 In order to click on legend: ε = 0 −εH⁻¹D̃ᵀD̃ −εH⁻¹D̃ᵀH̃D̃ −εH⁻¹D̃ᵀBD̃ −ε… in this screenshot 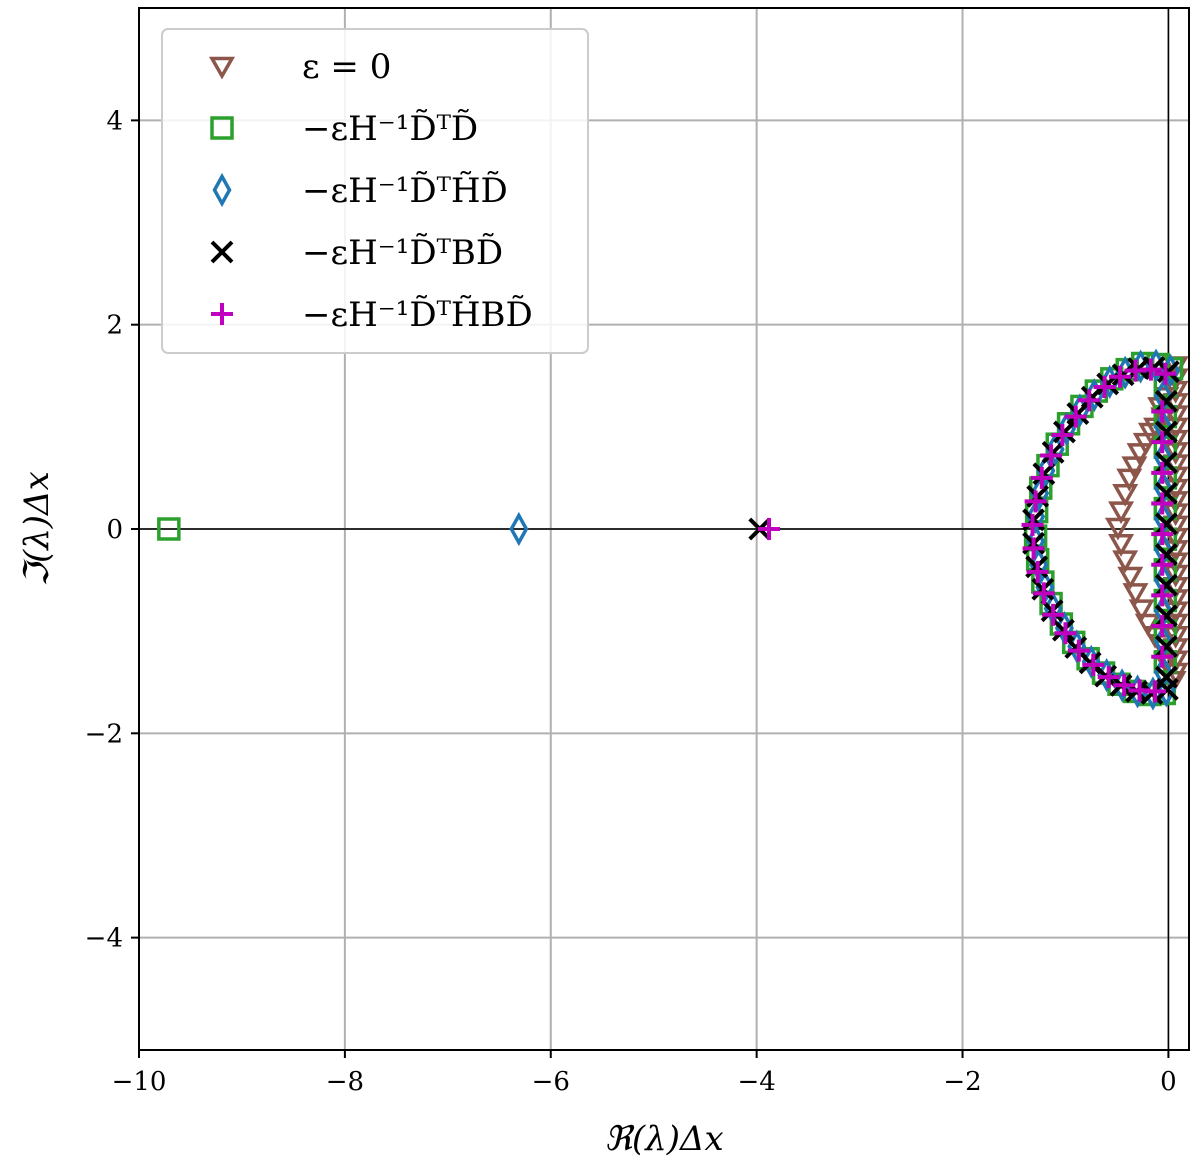, I will do `click(375, 191)`.